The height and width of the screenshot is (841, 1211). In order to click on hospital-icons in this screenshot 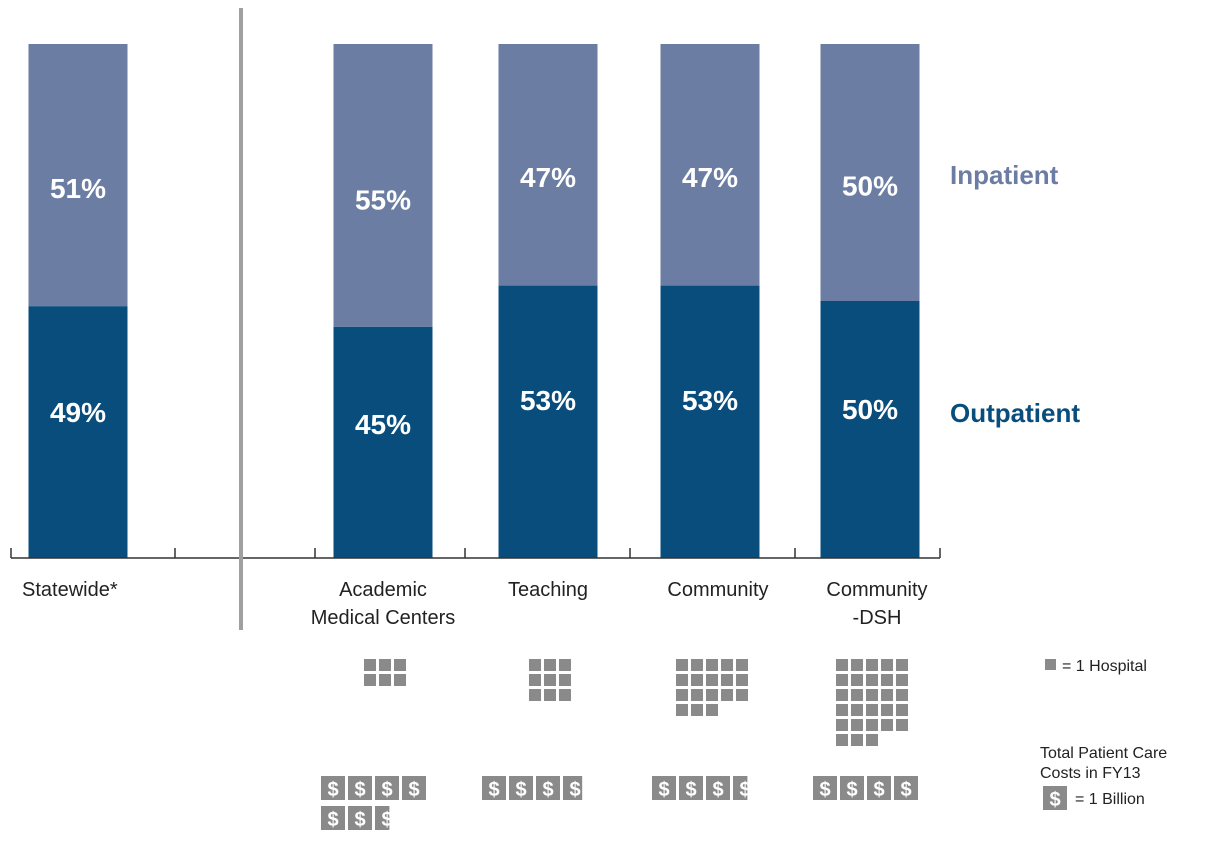, I will do `click(636, 702)`.